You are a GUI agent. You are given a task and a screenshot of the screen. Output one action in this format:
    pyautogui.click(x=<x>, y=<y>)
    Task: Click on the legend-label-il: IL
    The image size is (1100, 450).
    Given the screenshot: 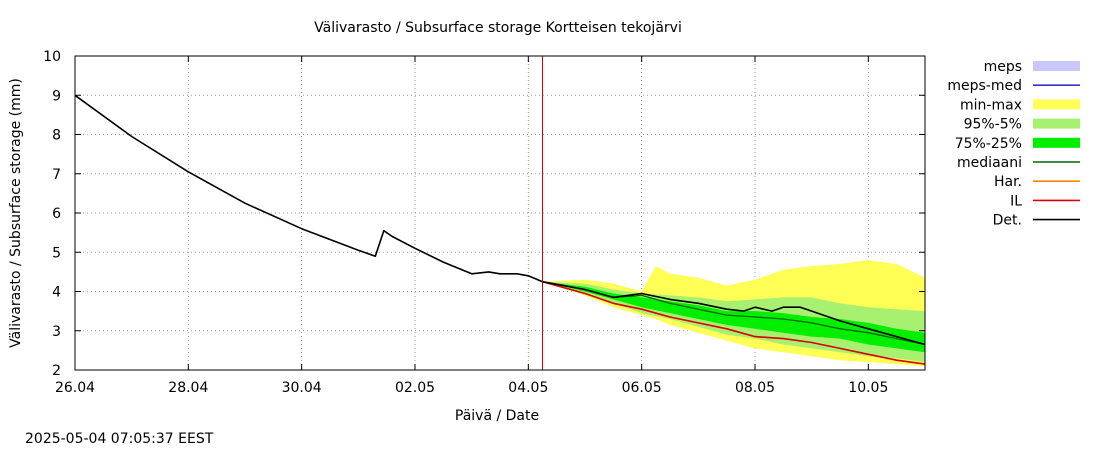 What is the action you would take?
    pyautogui.click(x=1016, y=201)
    